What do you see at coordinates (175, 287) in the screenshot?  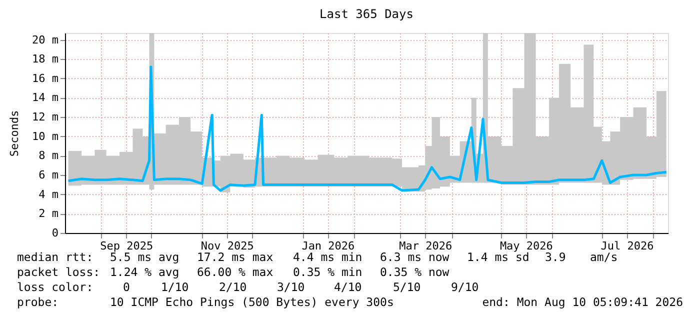 I see `text: 1/10` at bounding box center [175, 287].